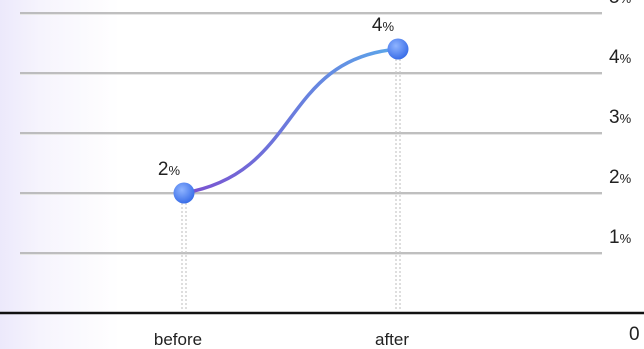 This screenshot has height=349, width=644. What do you see at coordinates (169, 169) in the screenshot?
I see `data-label: 2%` at bounding box center [169, 169].